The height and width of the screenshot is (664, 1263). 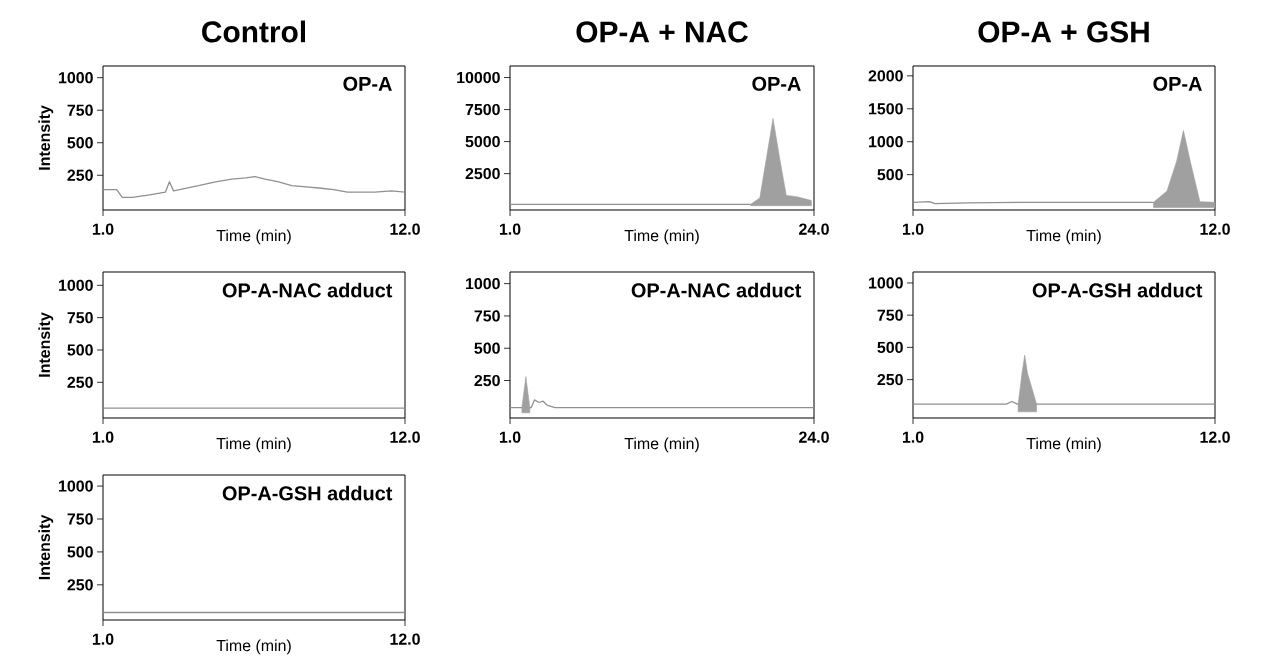 What do you see at coordinates (886, 109) in the screenshot?
I see `y-tick-label: 1500` at bounding box center [886, 109].